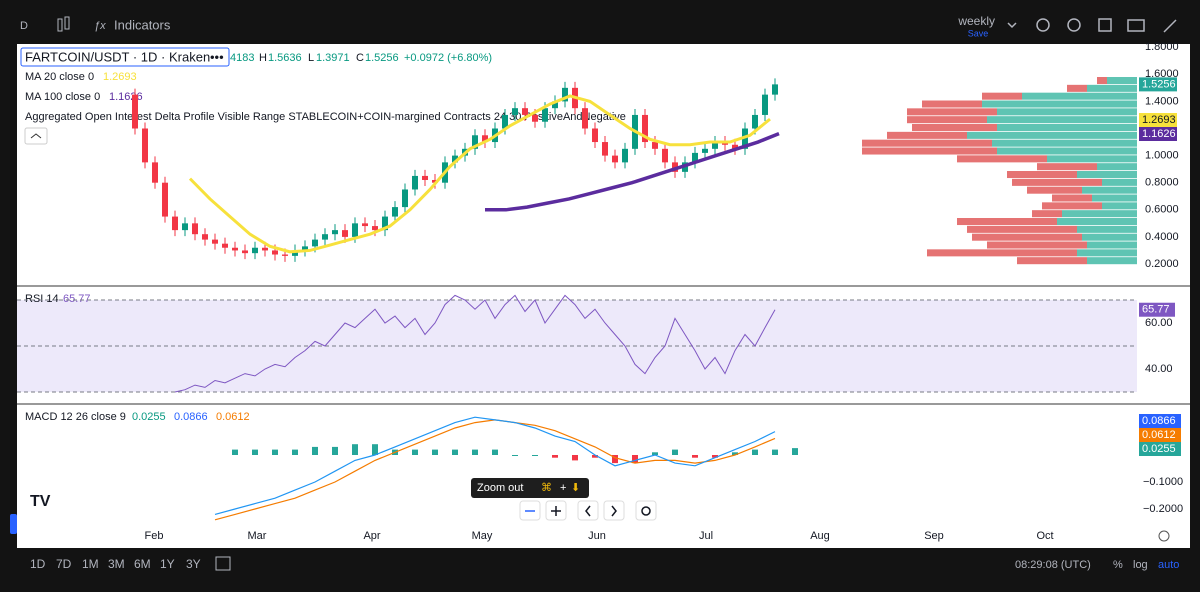  I want to click on macd-tick-label: −0.1000, so click(1163, 482).